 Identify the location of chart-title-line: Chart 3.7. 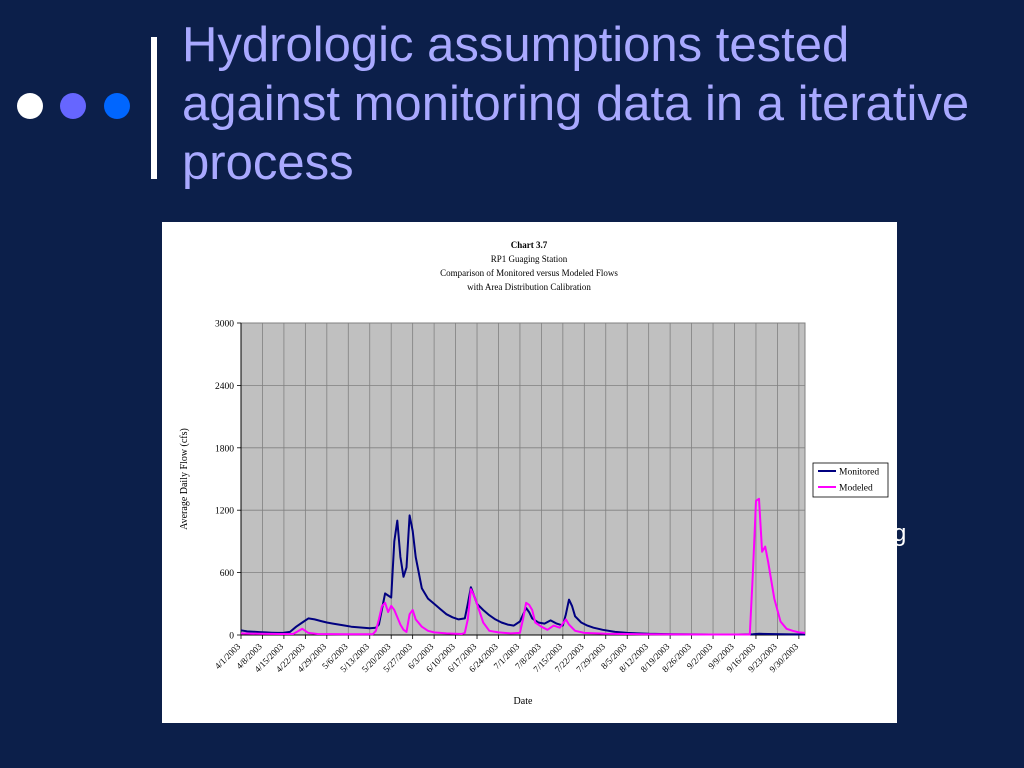
(529, 245).